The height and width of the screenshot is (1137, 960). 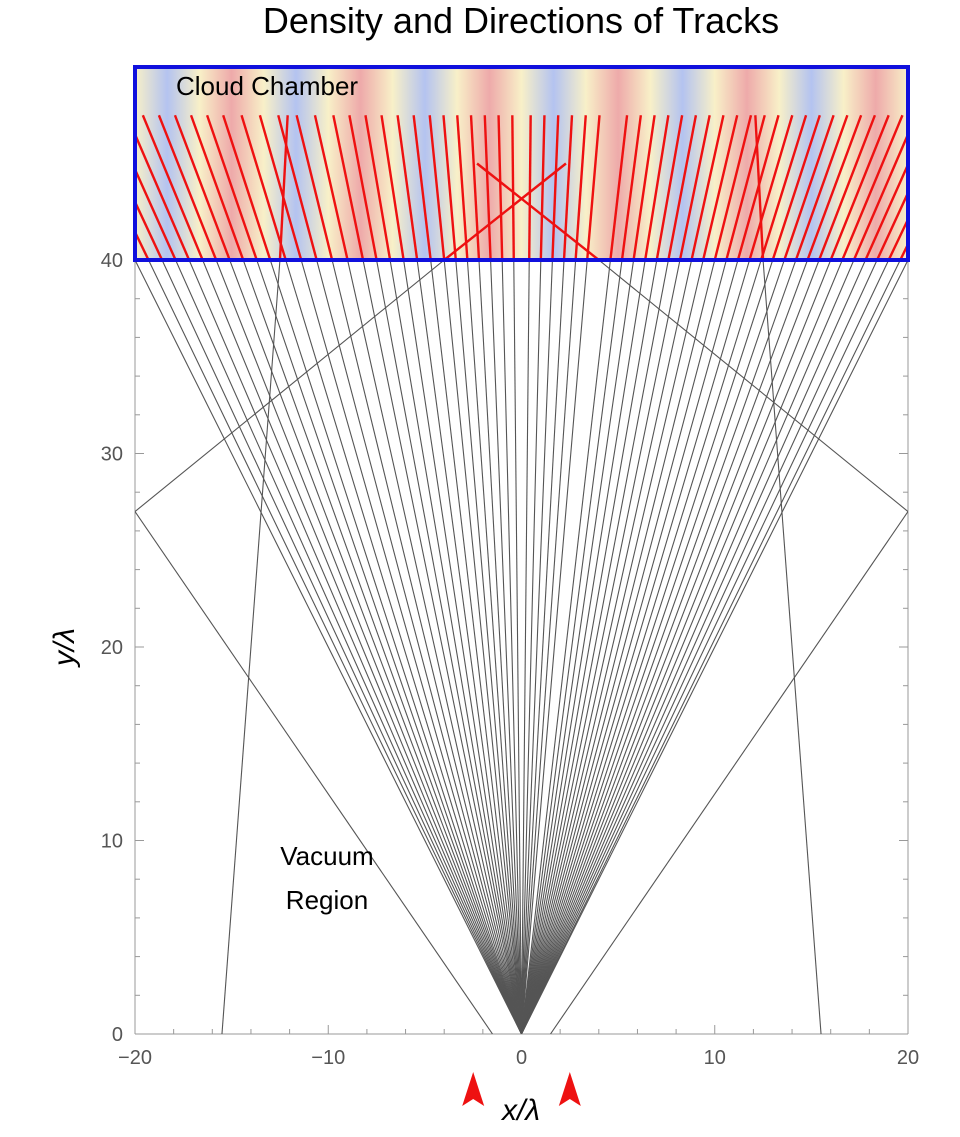 I want to click on vacuum-region-label-line1: Vacuum, so click(x=326, y=856).